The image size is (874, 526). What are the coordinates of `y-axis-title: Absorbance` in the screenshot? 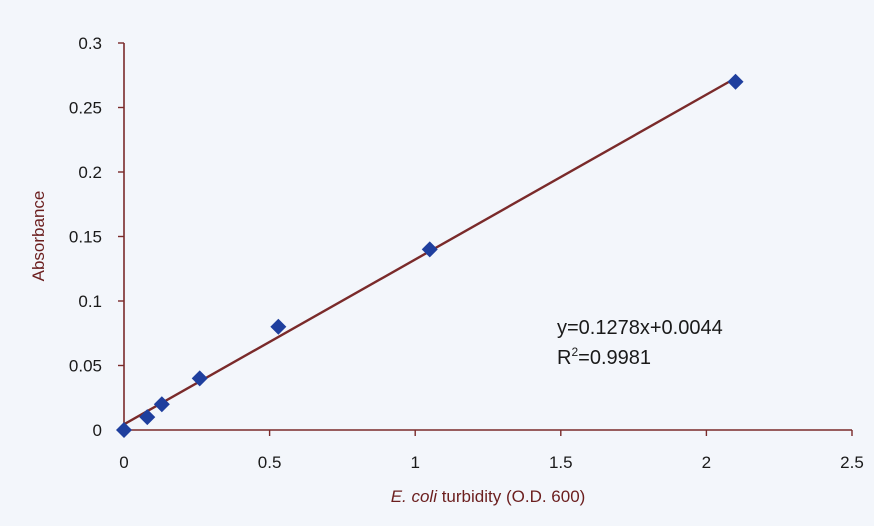 It's located at (38, 236).